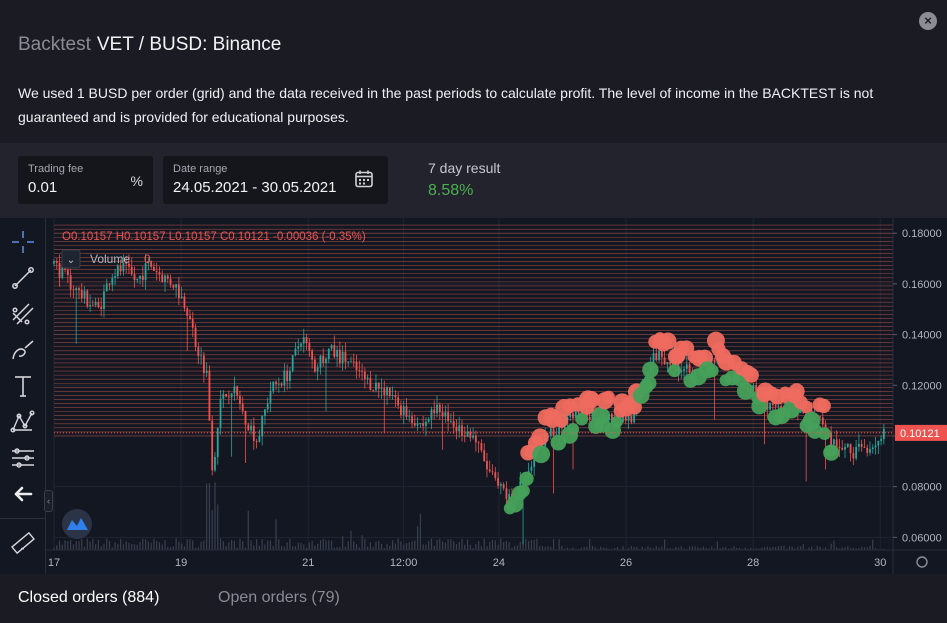  What do you see at coordinates (23, 494) in the screenshot?
I see `back-arrow-icon` at bounding box center [23, 494].